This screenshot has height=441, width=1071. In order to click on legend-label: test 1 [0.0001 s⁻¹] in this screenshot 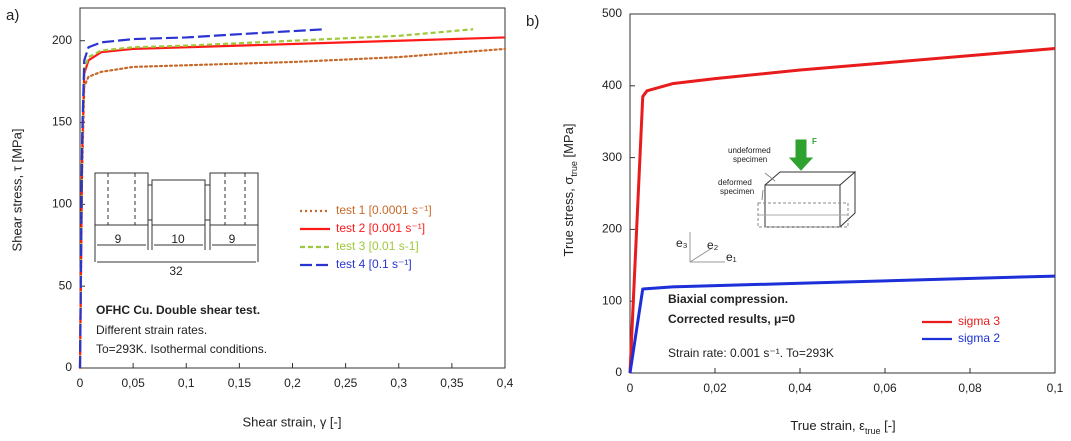, I will do `click(384, 210)`.